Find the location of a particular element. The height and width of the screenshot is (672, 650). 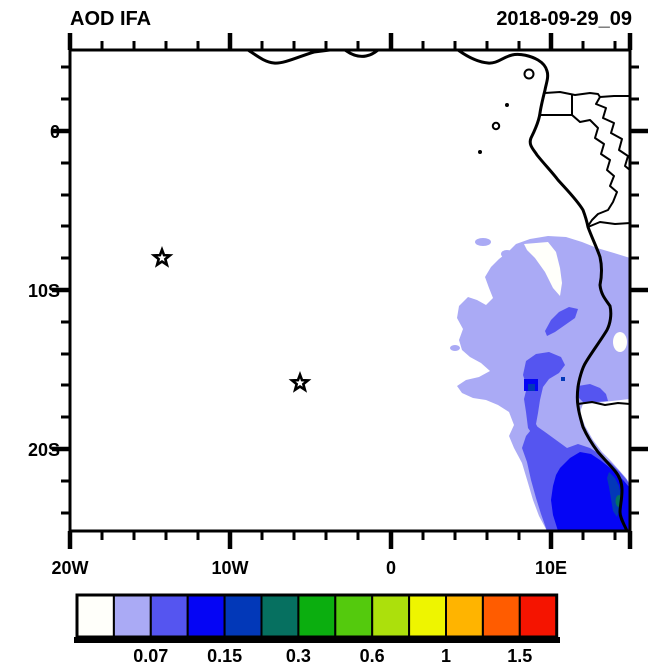

bioko-island is located at coordinates (529, 74).